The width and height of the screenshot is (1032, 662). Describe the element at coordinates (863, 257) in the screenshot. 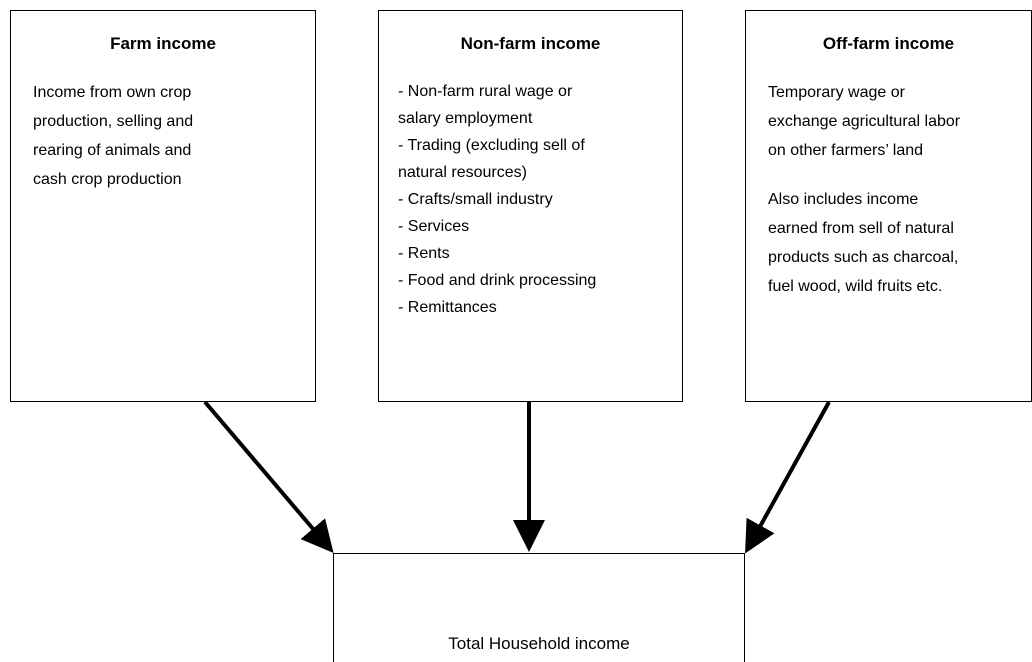

I see `text-line: products such as charcoal,` at that location.